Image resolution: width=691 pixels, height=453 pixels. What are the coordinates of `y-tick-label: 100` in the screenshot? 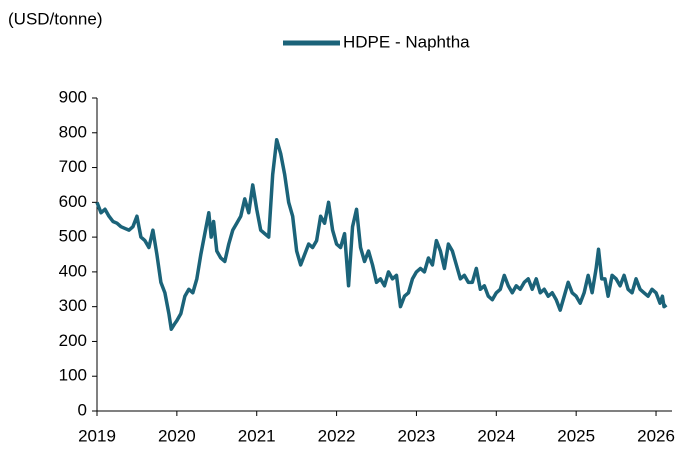 It's located at (73, 375).